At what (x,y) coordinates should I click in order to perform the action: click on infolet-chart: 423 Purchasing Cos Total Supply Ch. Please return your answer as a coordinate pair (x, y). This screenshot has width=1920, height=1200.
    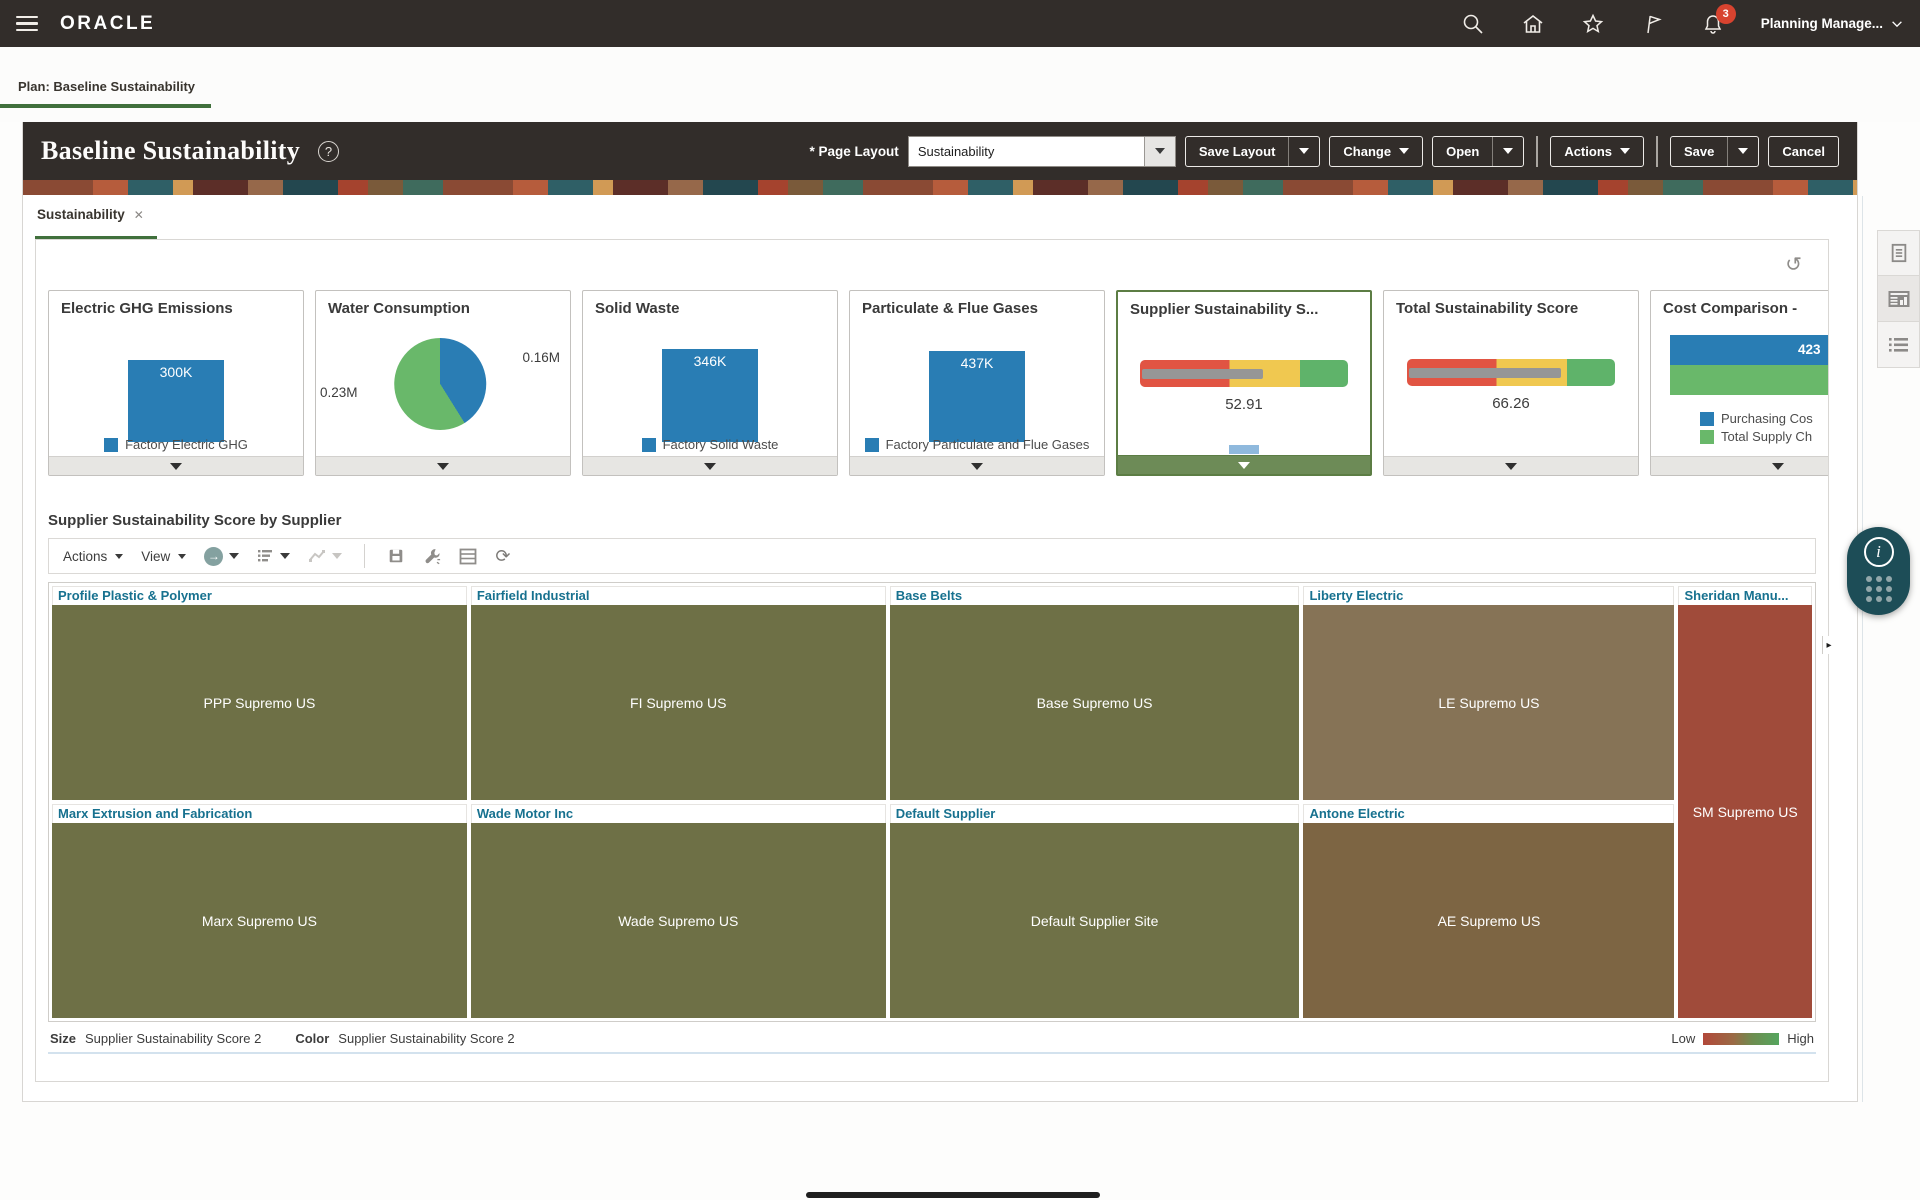
    Looking at the image, I should click on (1739, 389).